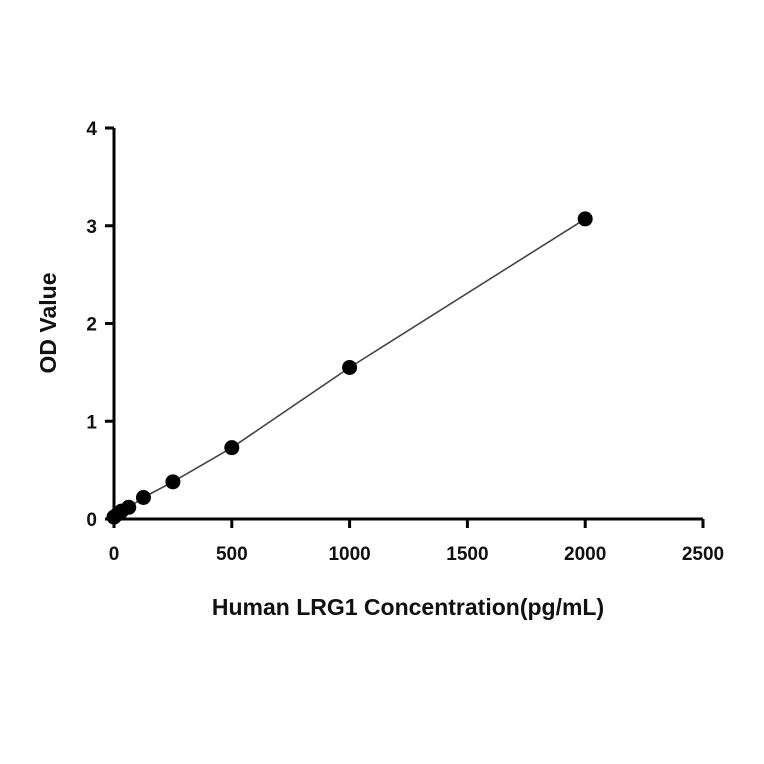 This screenshot has height=764, width=764. What do you see at coordinates (703, 554) in the screenshot?
I see `x-tick-label: 2500` at bounding box center [703, 554].